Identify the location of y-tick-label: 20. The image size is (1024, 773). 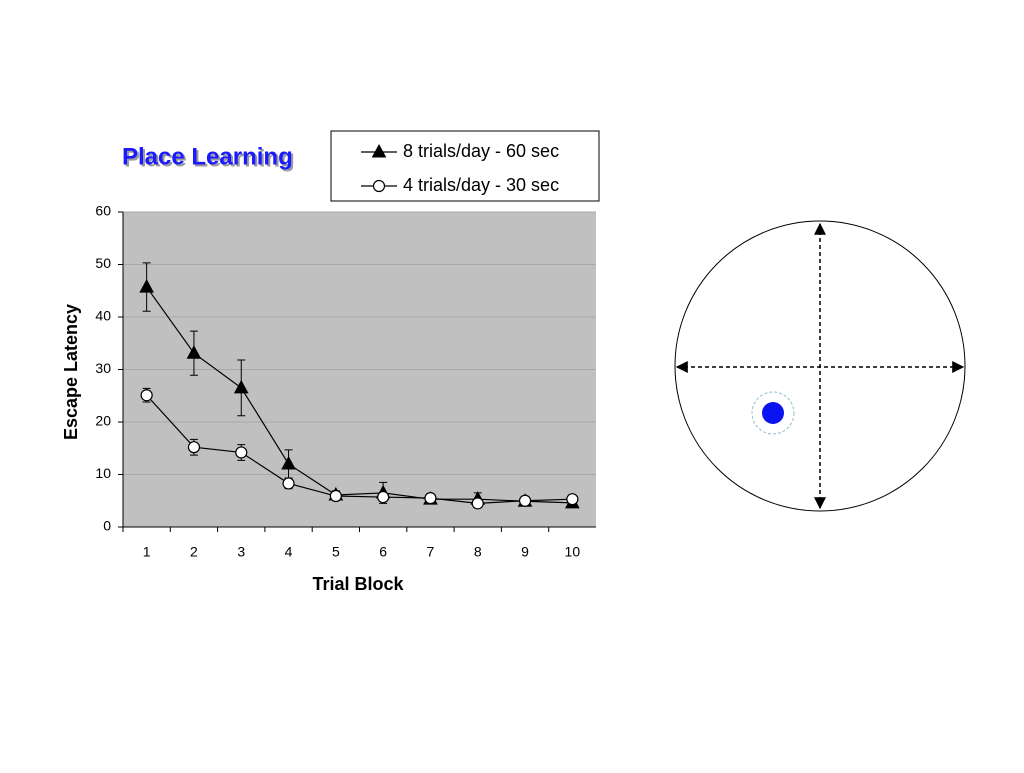
(103, 421).